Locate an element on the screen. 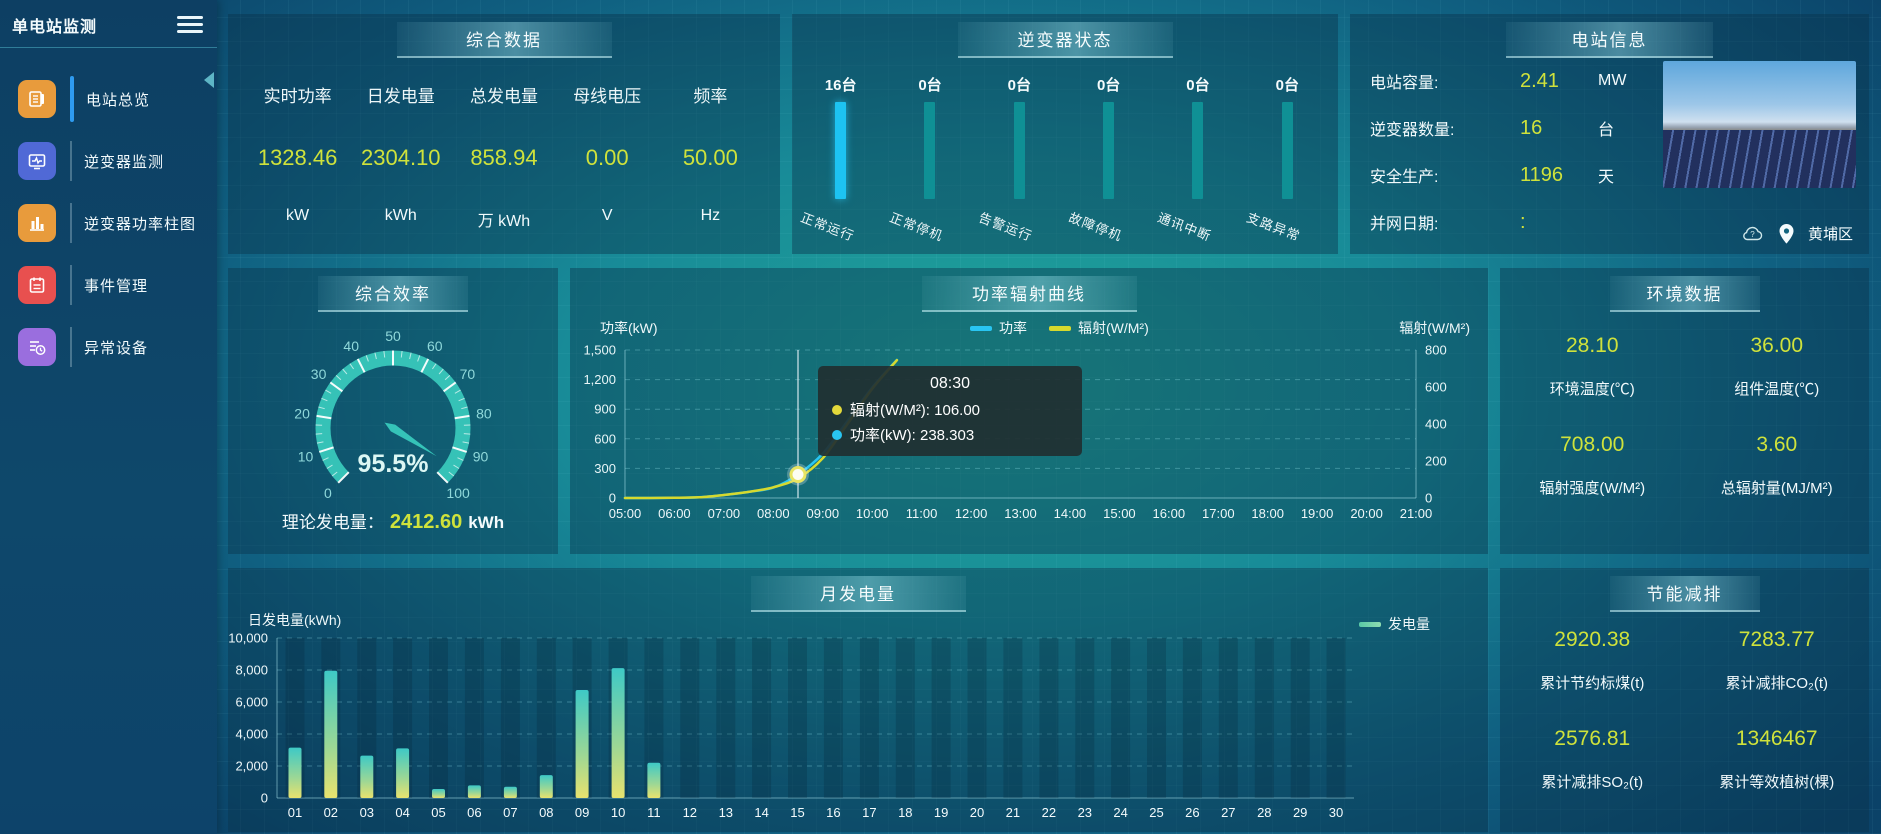 This screenshot has height=834, width=1881. panel-efficiency-title: 综合效率 is located at coordinates (393, 294).